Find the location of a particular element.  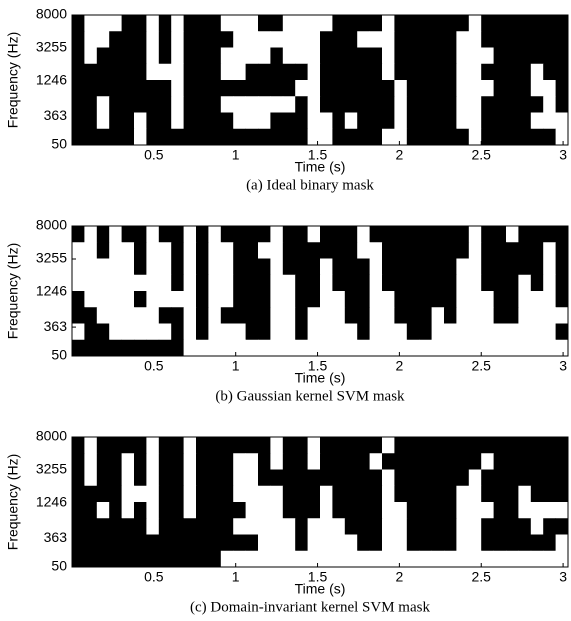

x-tick-label: 1 is located at coordinates (236, 577).